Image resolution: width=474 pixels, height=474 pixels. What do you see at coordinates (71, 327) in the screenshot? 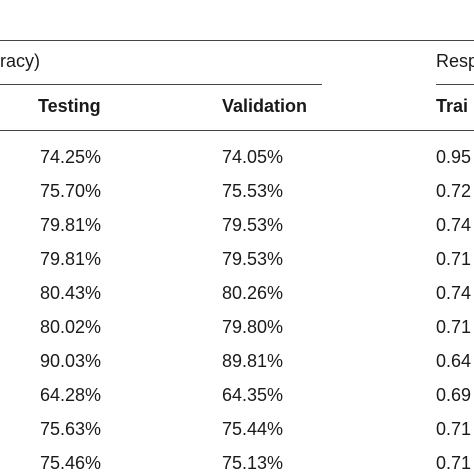
I see `cell-testing: 80.02%` at bounding box center [71, 327].